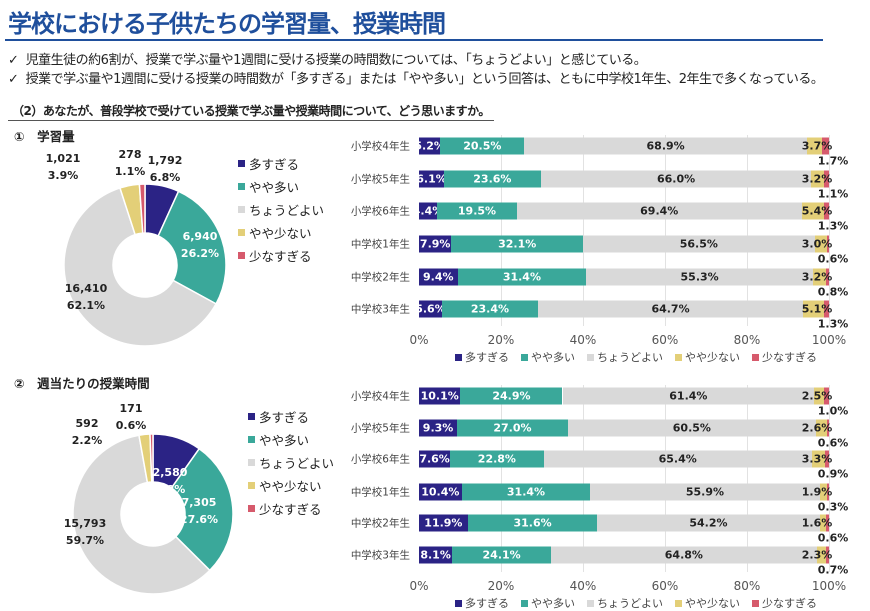  I want to click on slice-count: 1,792, so click(165, 160).